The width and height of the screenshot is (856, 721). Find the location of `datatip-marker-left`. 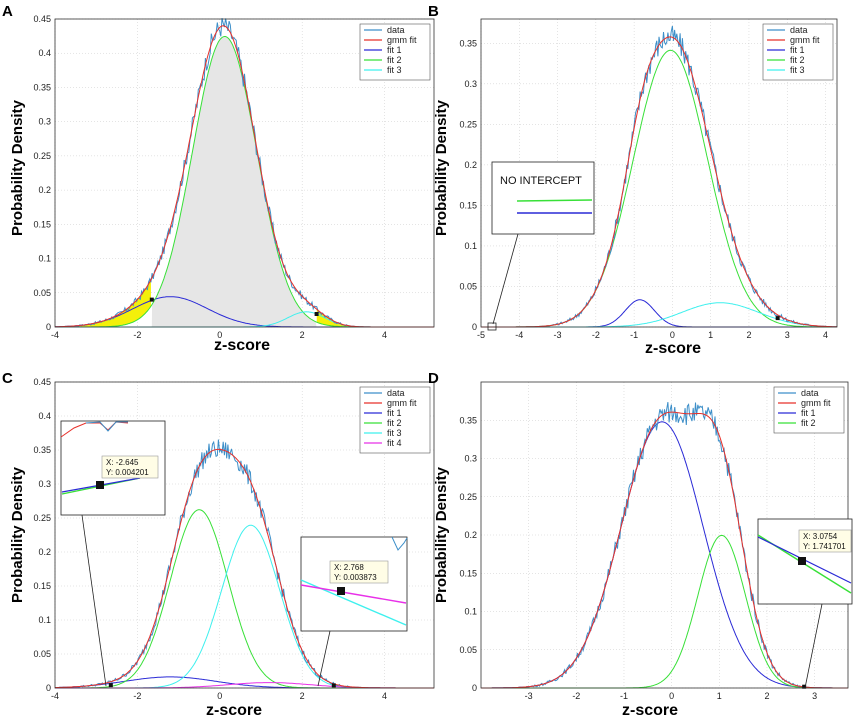

datatip-marker-left is located at coordinates (100, 485).